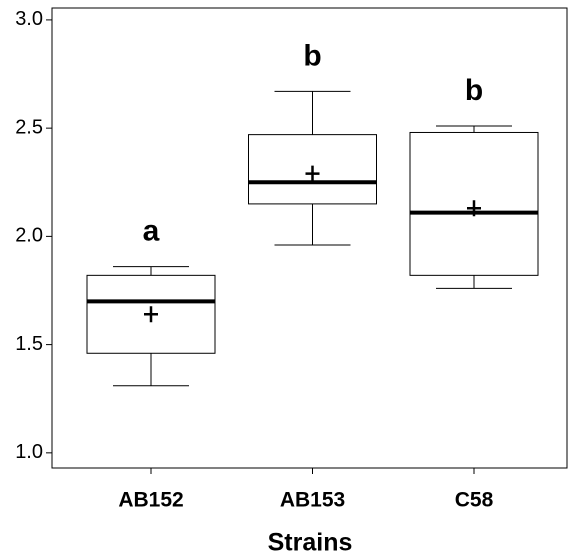 This screenshot has width=571, height=559. I want to click on y-tick-label: 1.0, so click(29, 452).